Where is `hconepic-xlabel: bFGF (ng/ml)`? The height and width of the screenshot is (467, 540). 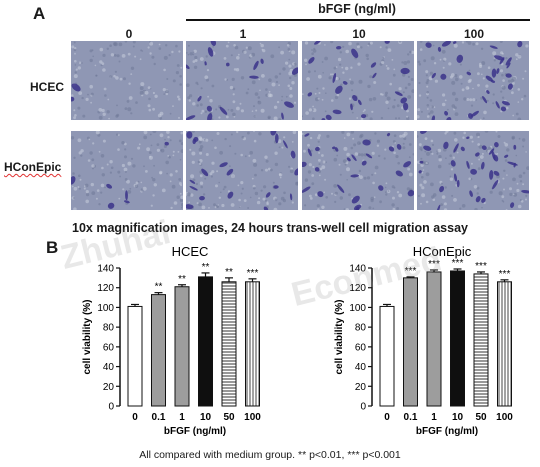 hconepic-xlabel: bFGF (ng/ml) is located at coordinates (447, 431).